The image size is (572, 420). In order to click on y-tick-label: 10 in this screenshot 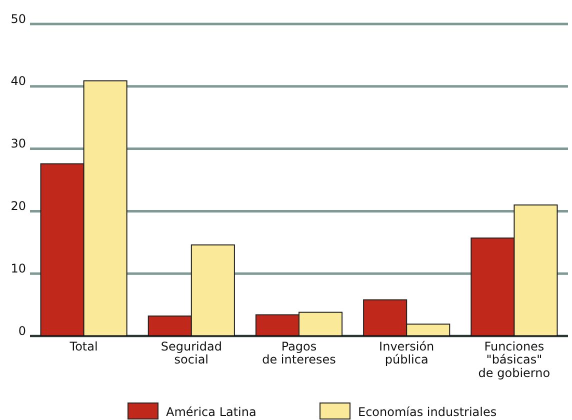, I will do `click(18, 268)`.